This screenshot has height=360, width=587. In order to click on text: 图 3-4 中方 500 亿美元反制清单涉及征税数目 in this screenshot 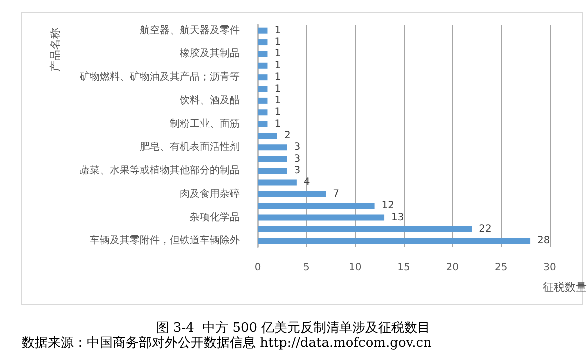, I will do `click(293, 328)`.